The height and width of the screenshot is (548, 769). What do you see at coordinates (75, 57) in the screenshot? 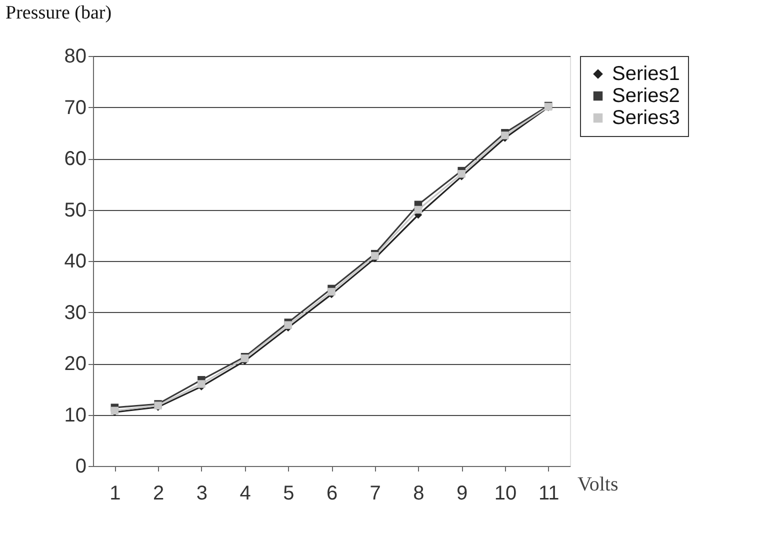
I see `y-tick-label: 80` at bounding box center [75, 57].